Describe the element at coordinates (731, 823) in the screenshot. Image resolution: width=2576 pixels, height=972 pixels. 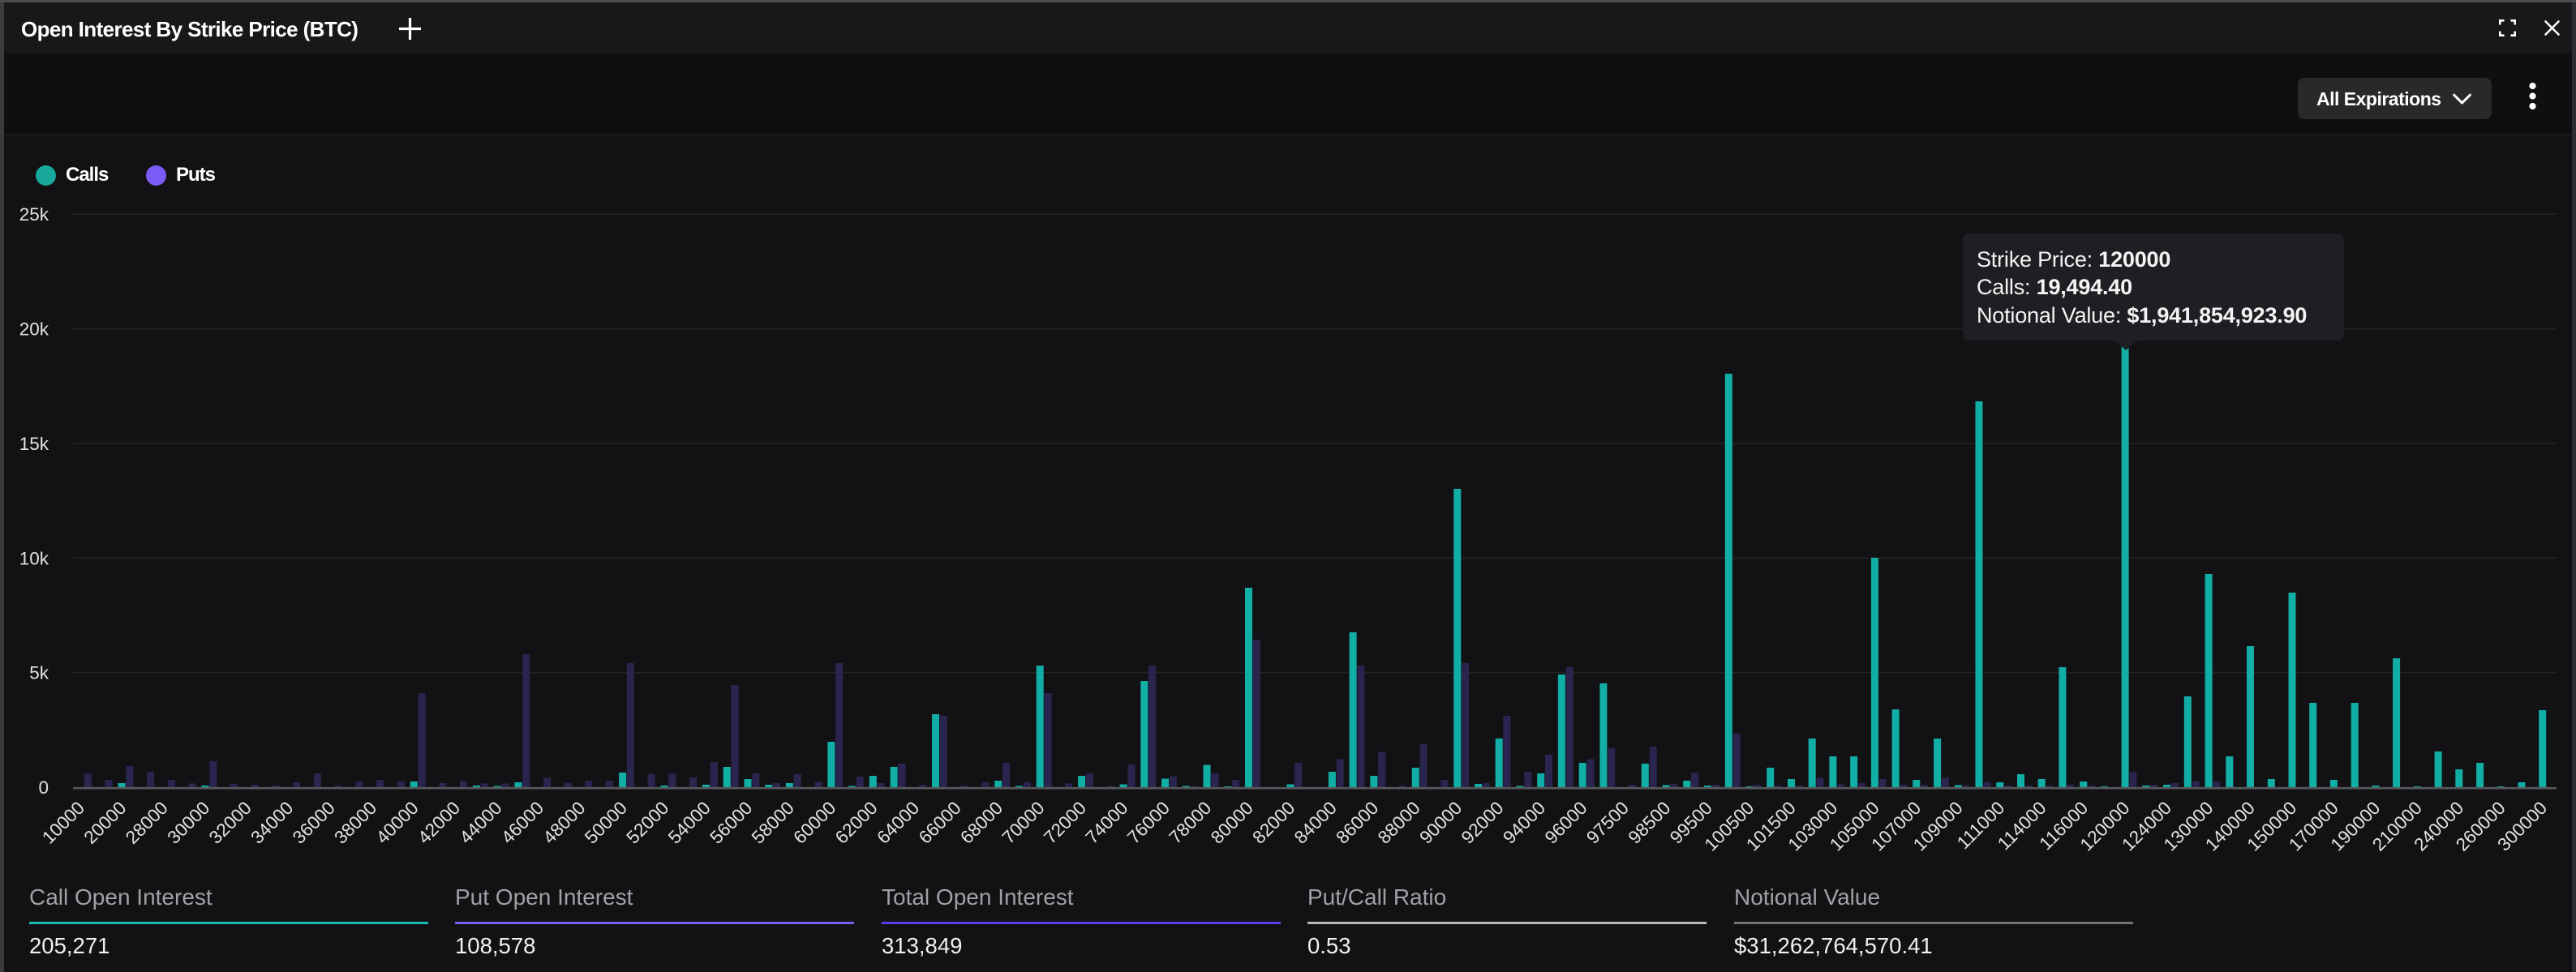
I see `svg-text: 56000` at that location.